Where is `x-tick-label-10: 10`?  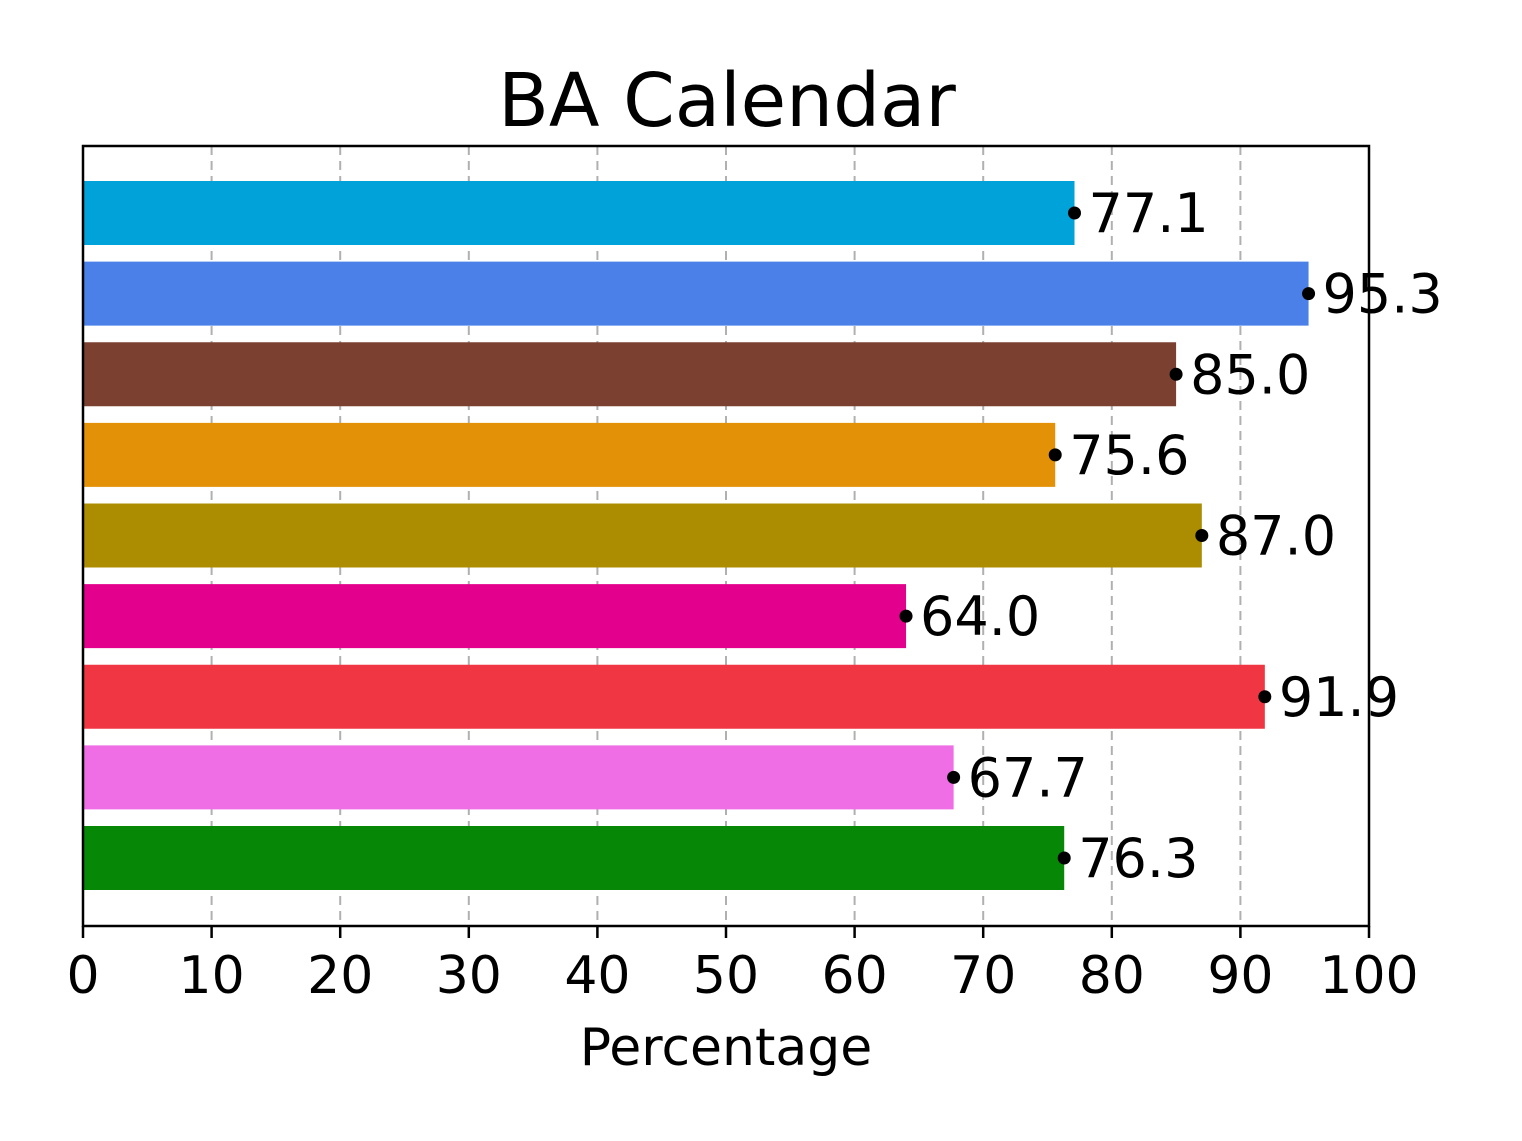
x-tick-label-10: 10 is located at coordinates (212, 976).